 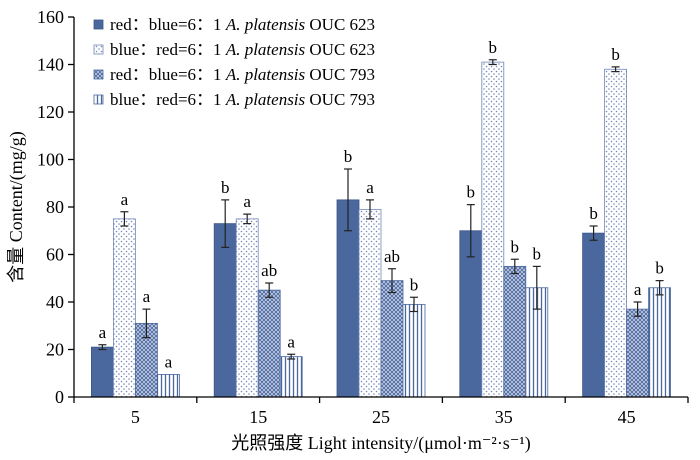 What do you see at coordinates (504, 417) in the screenshot?
I see `x-tick-label: 35` at bounding box center [504, 417].